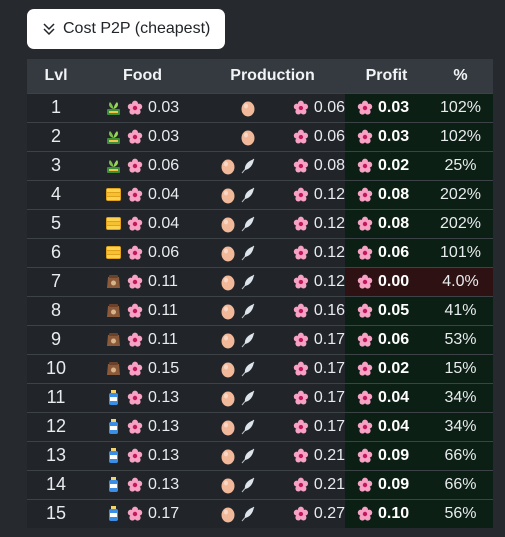  Describe the element at coordinates (394, 194) in the screenshot. I see `profit-value: 0.08` at that location.